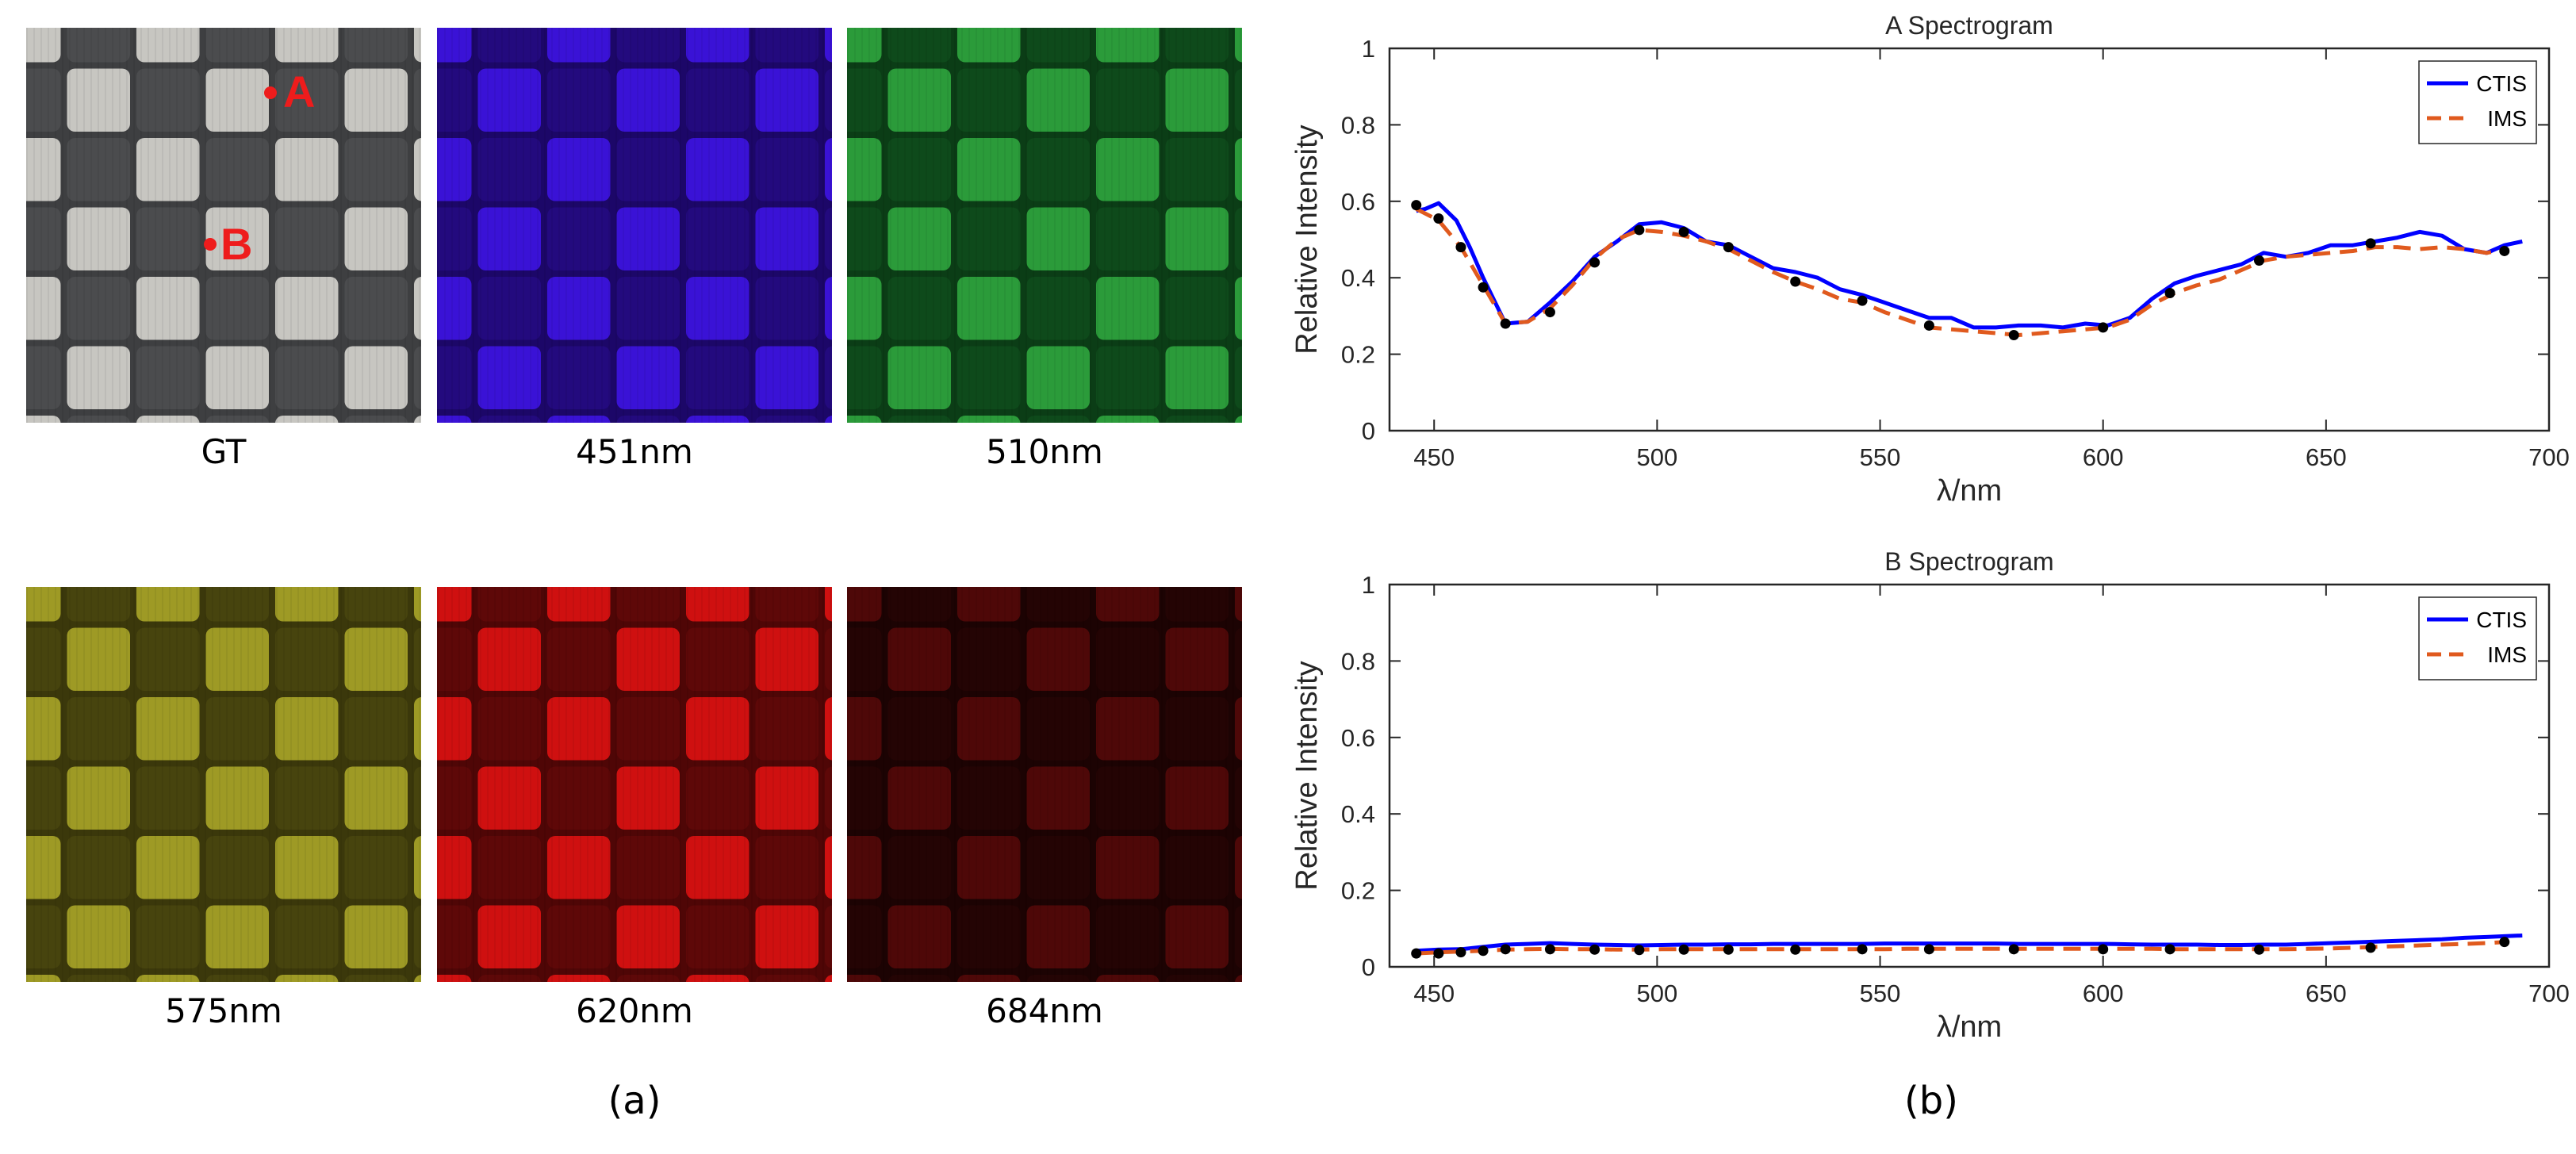 The width and height of the screenshot is (2576, 1154). What do you see at coordinates (224, 451) in the screenshot?
I see `tile-label: GT` at bounding box center [224, 451].